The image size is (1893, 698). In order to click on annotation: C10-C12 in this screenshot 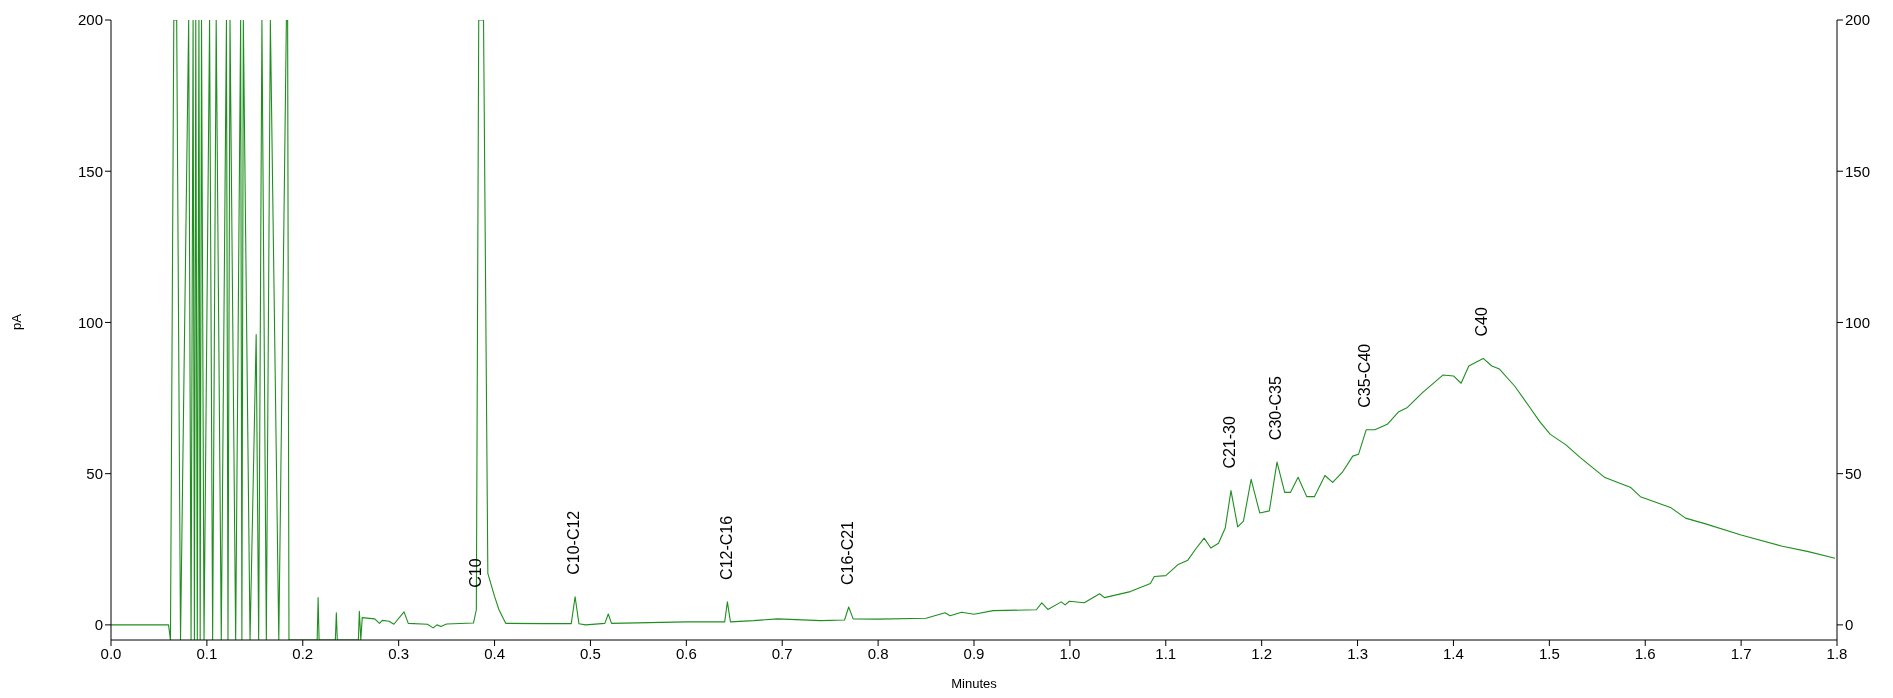, I will do `click(574, 542)`.